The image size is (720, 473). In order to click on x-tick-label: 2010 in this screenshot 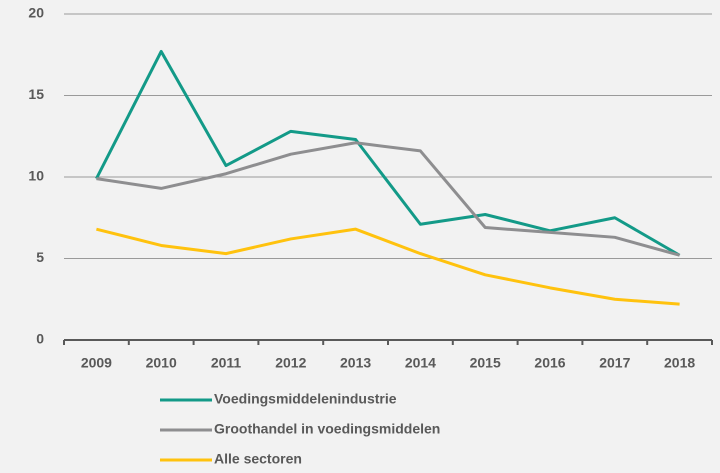, I will do `click(161, 363)`.